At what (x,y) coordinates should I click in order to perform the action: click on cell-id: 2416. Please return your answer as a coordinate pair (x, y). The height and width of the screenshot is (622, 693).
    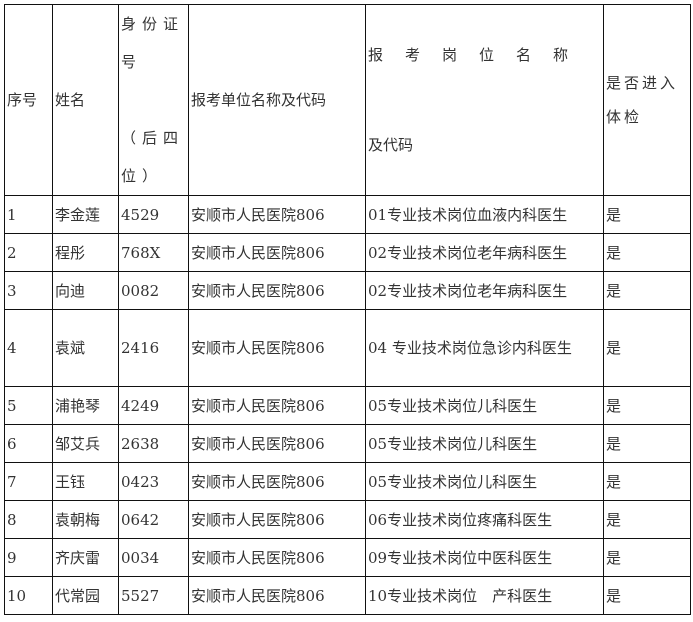
    Looking at the image, I should click on (153, 348).